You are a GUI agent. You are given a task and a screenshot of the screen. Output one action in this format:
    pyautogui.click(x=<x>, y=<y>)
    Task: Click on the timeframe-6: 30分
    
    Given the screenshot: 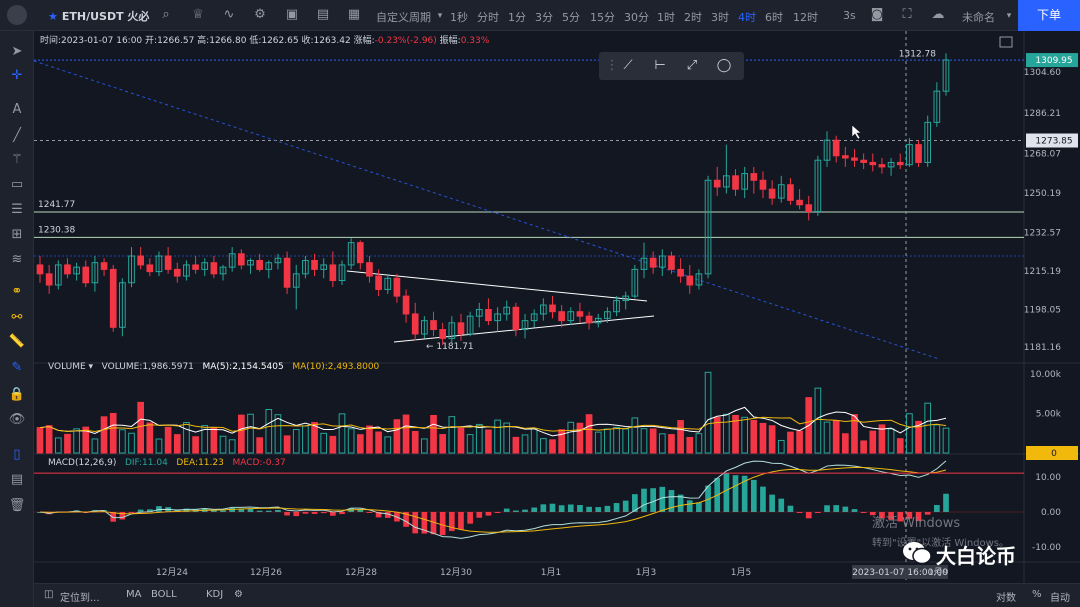 What is the action you would take?
    pyautogui.click(x=636, y=17)
    